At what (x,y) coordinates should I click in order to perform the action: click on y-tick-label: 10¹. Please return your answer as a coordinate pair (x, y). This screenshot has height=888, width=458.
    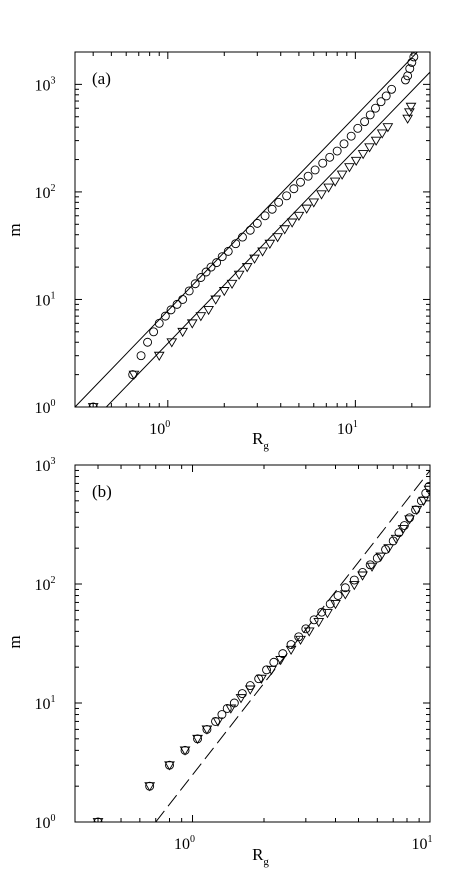
    Looking at the image, I should click on (45, 703).